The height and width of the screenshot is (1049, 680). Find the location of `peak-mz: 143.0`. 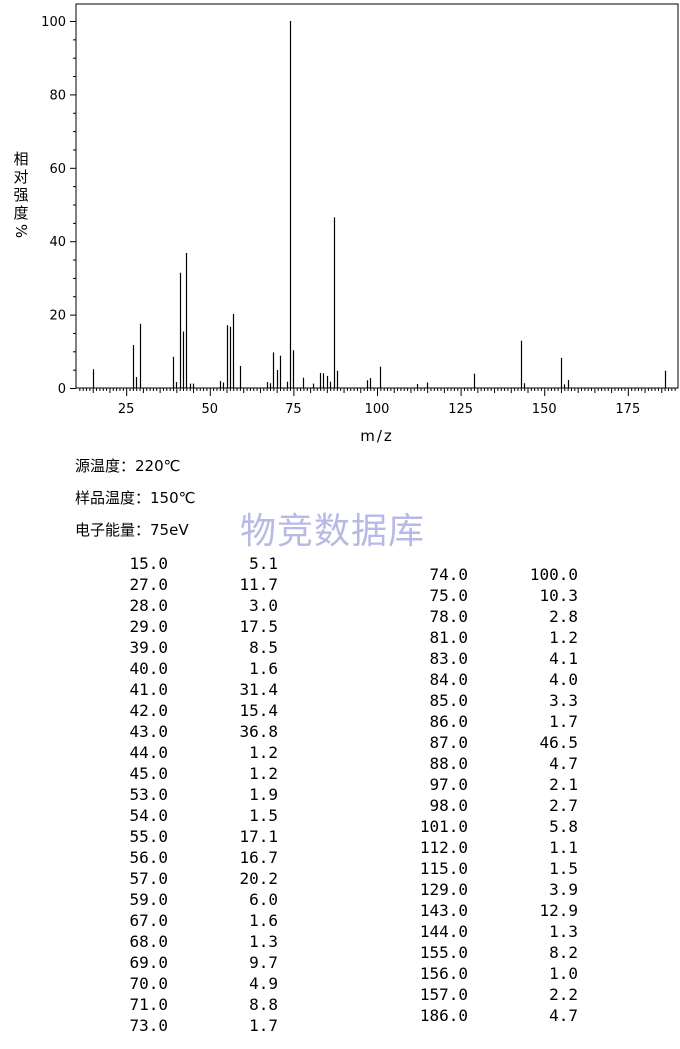

peak-mz: 143.0 is located at coordinates (443, 910).